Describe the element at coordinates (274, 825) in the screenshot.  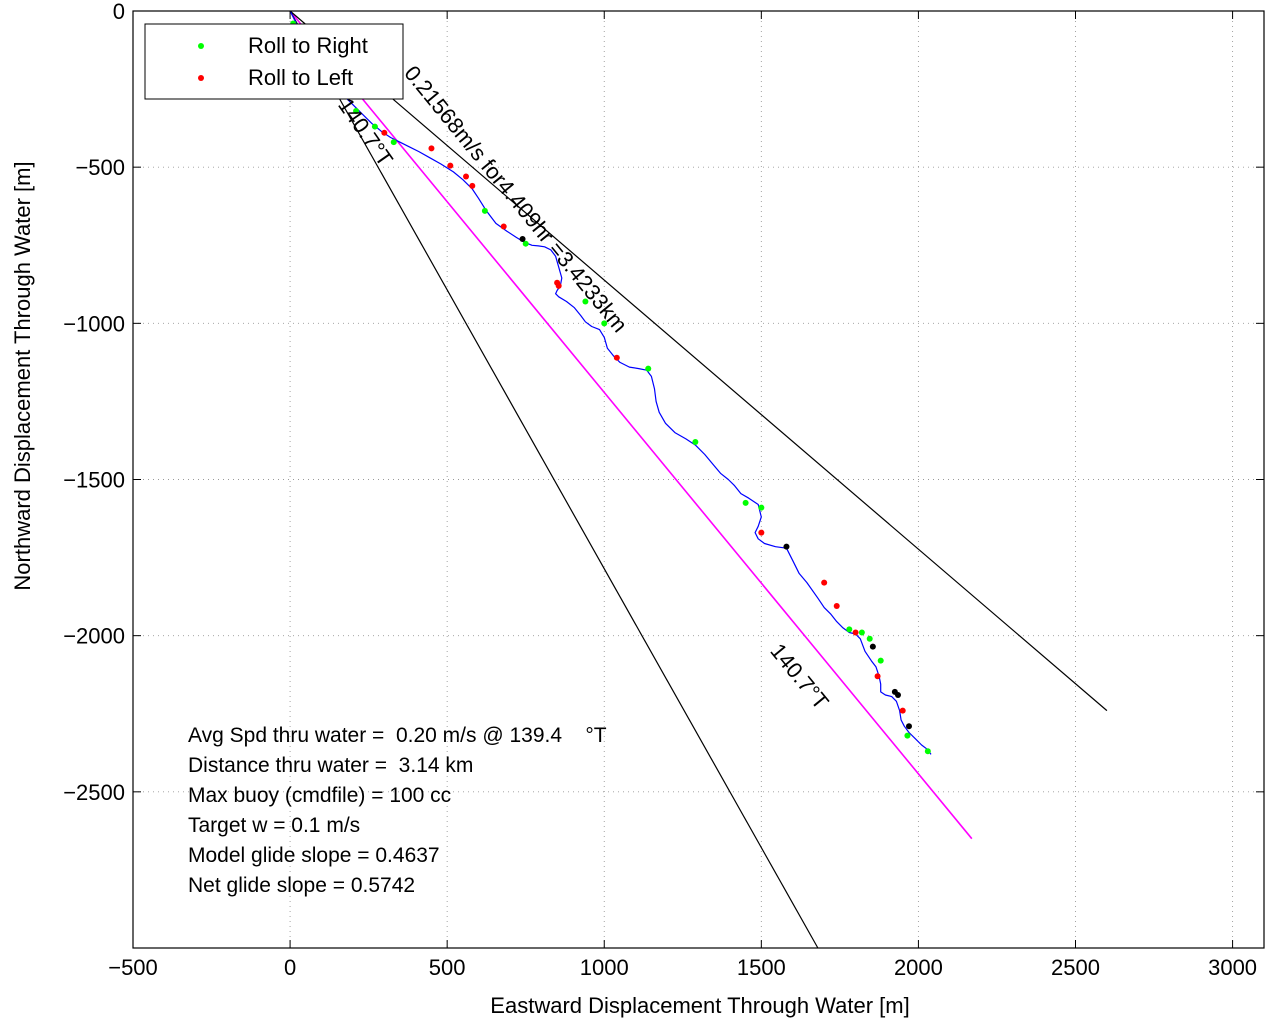
I see `stat-line: Target w = 0.1 m/s` at that location.